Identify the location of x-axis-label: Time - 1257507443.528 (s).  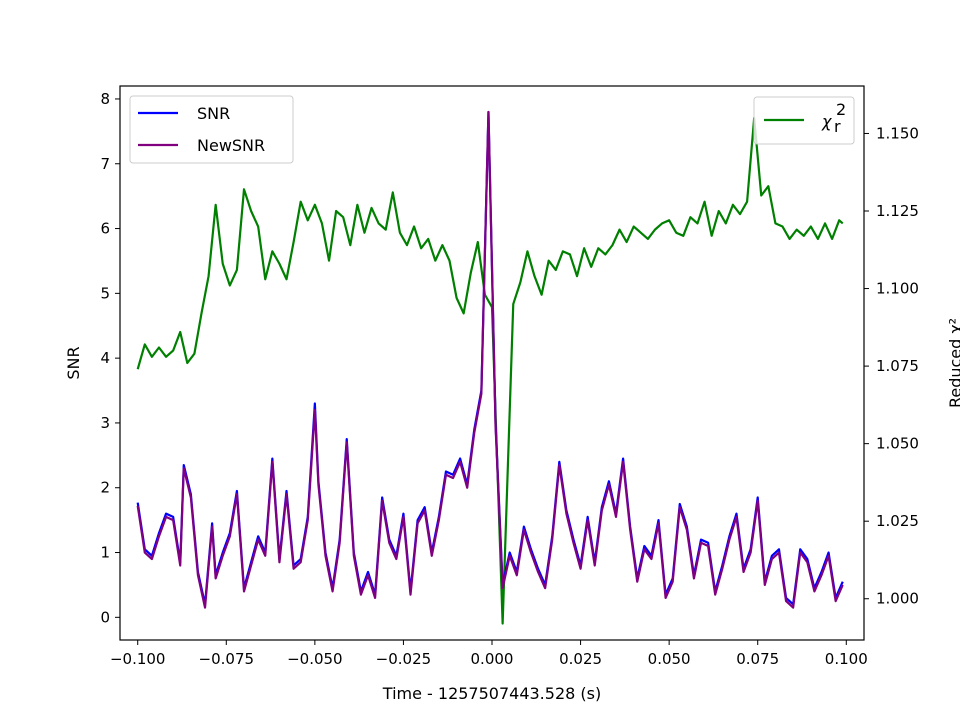
(491, 693).